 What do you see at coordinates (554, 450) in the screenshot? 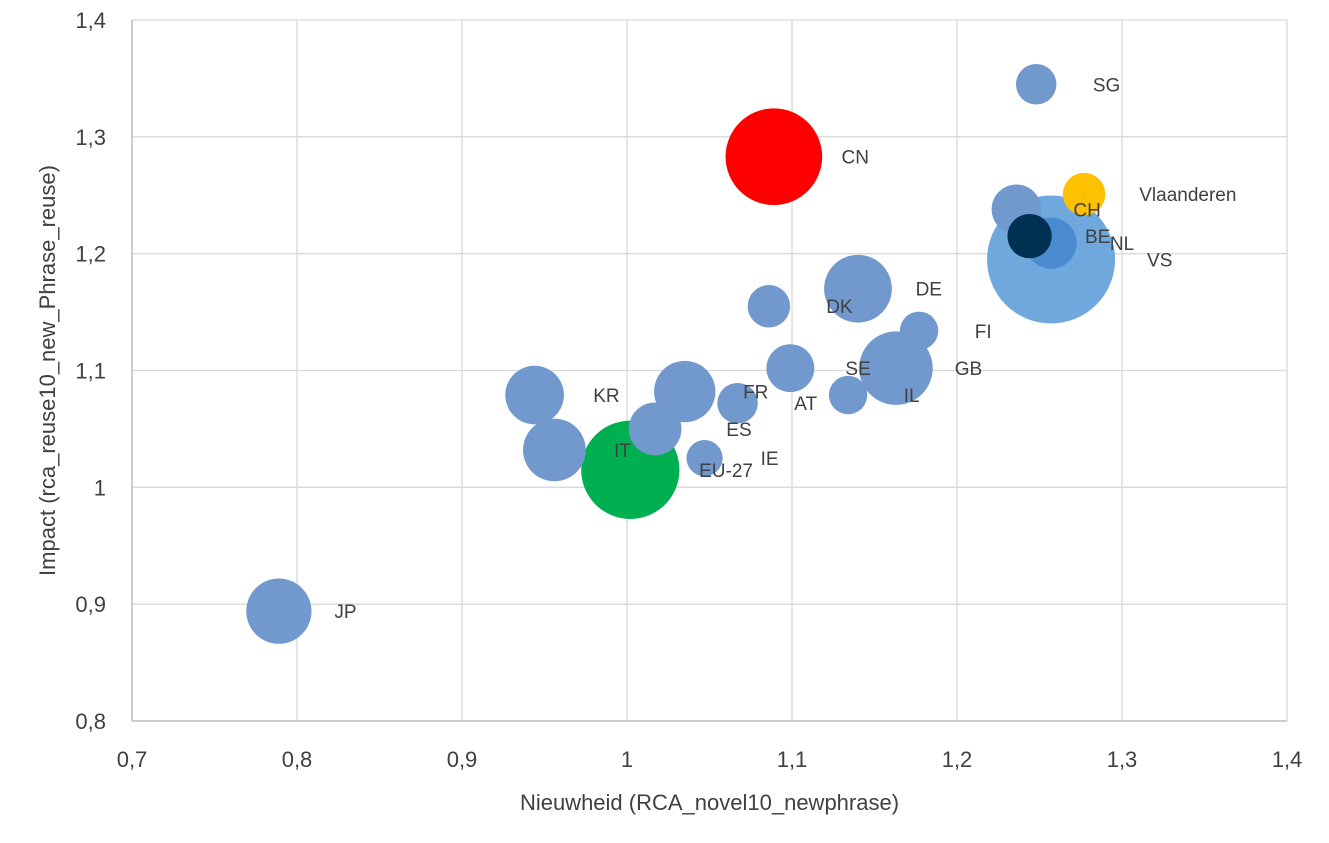
I see `bubble-it` at bounding box center [554, 450].